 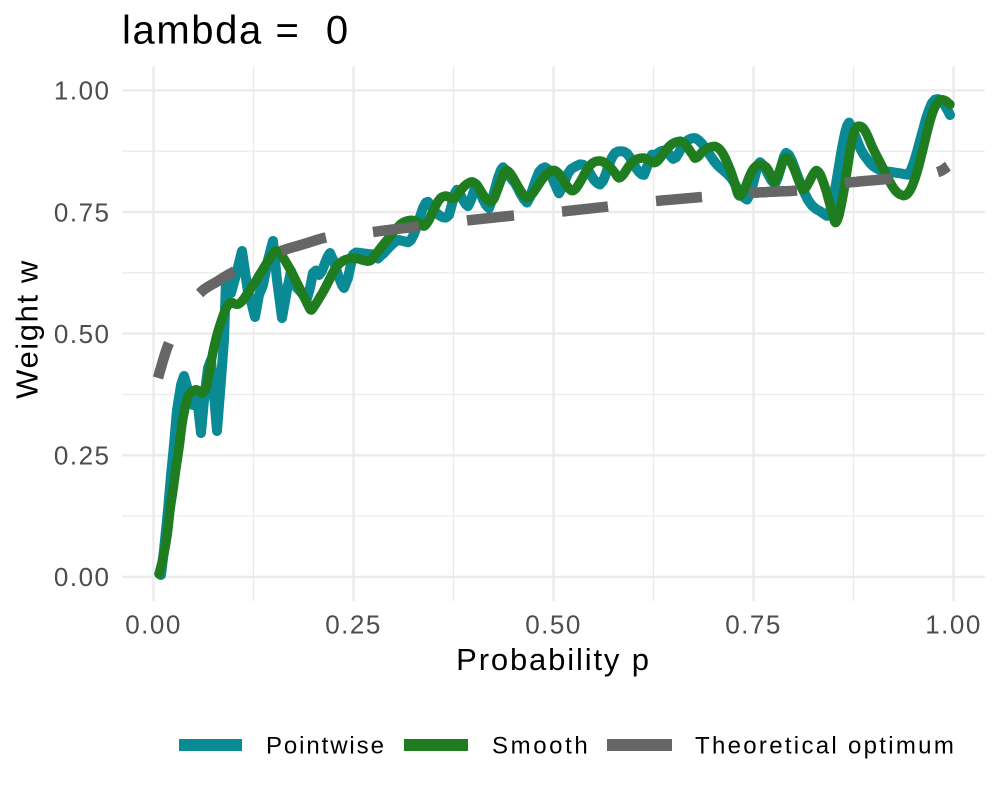 I want to click on svg-text: Theoretical optimum, so click(x=825, y=746).